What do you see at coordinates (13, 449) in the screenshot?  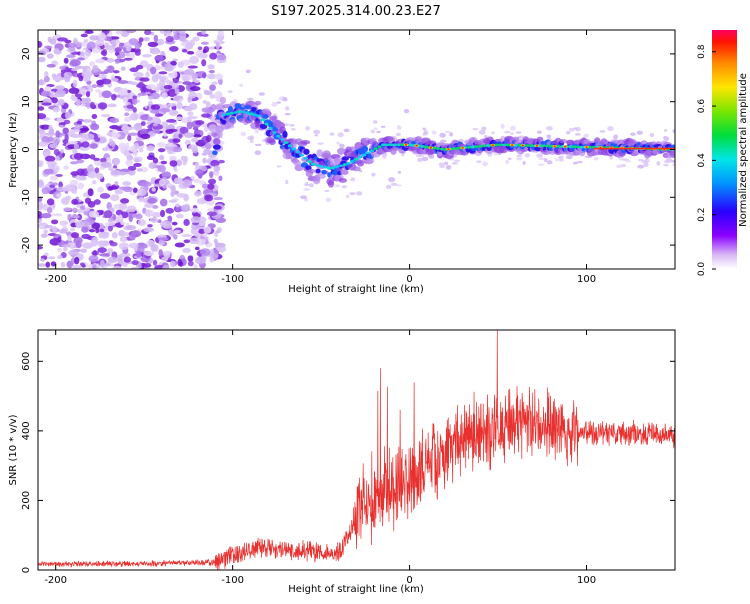 I see `snr-y-axis-label: SNR (10 * v/v)` at bounding box center [13, 449].